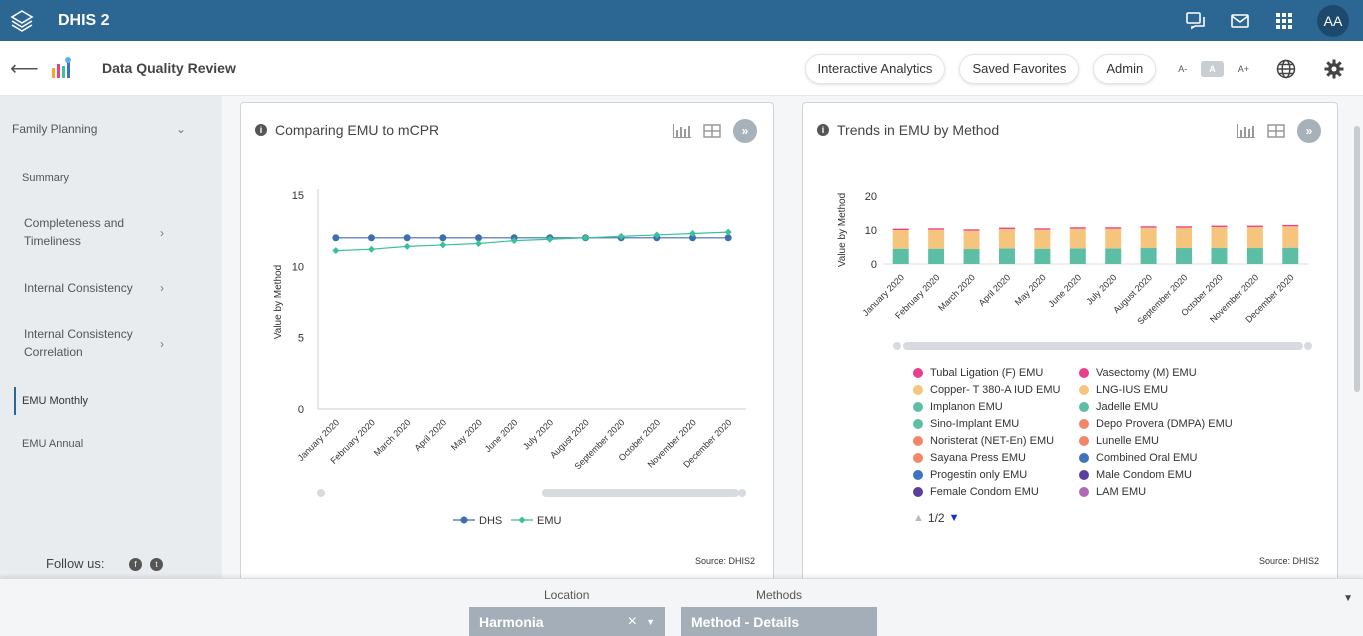 This screenshot has width=1363, height=636. Describe the element at coordinates (779, 621) in the screenshot. I see `methods-select: Method - Details` at that location.